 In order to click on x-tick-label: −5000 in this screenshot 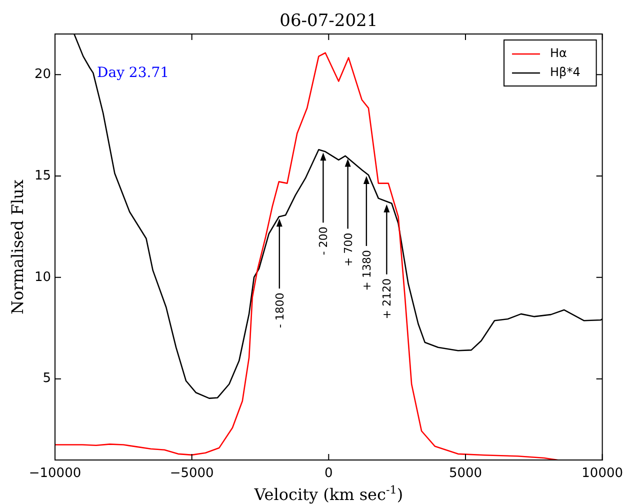, I will do `click(192, 474)`.